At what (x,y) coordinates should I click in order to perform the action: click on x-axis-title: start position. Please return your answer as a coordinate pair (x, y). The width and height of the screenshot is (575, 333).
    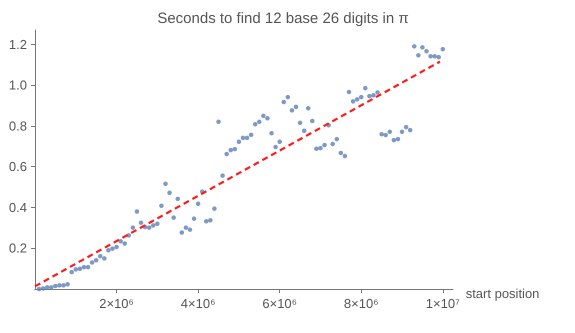
    Looking at the image, I should click on (503, 293).